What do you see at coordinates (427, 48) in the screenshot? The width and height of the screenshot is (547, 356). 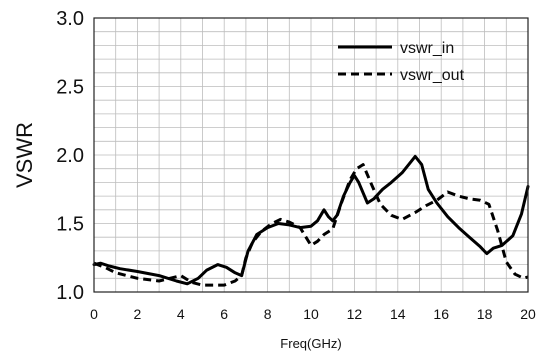 I see `legend-label-vswr-in: vswr_in` at bounding box center [427, 48].